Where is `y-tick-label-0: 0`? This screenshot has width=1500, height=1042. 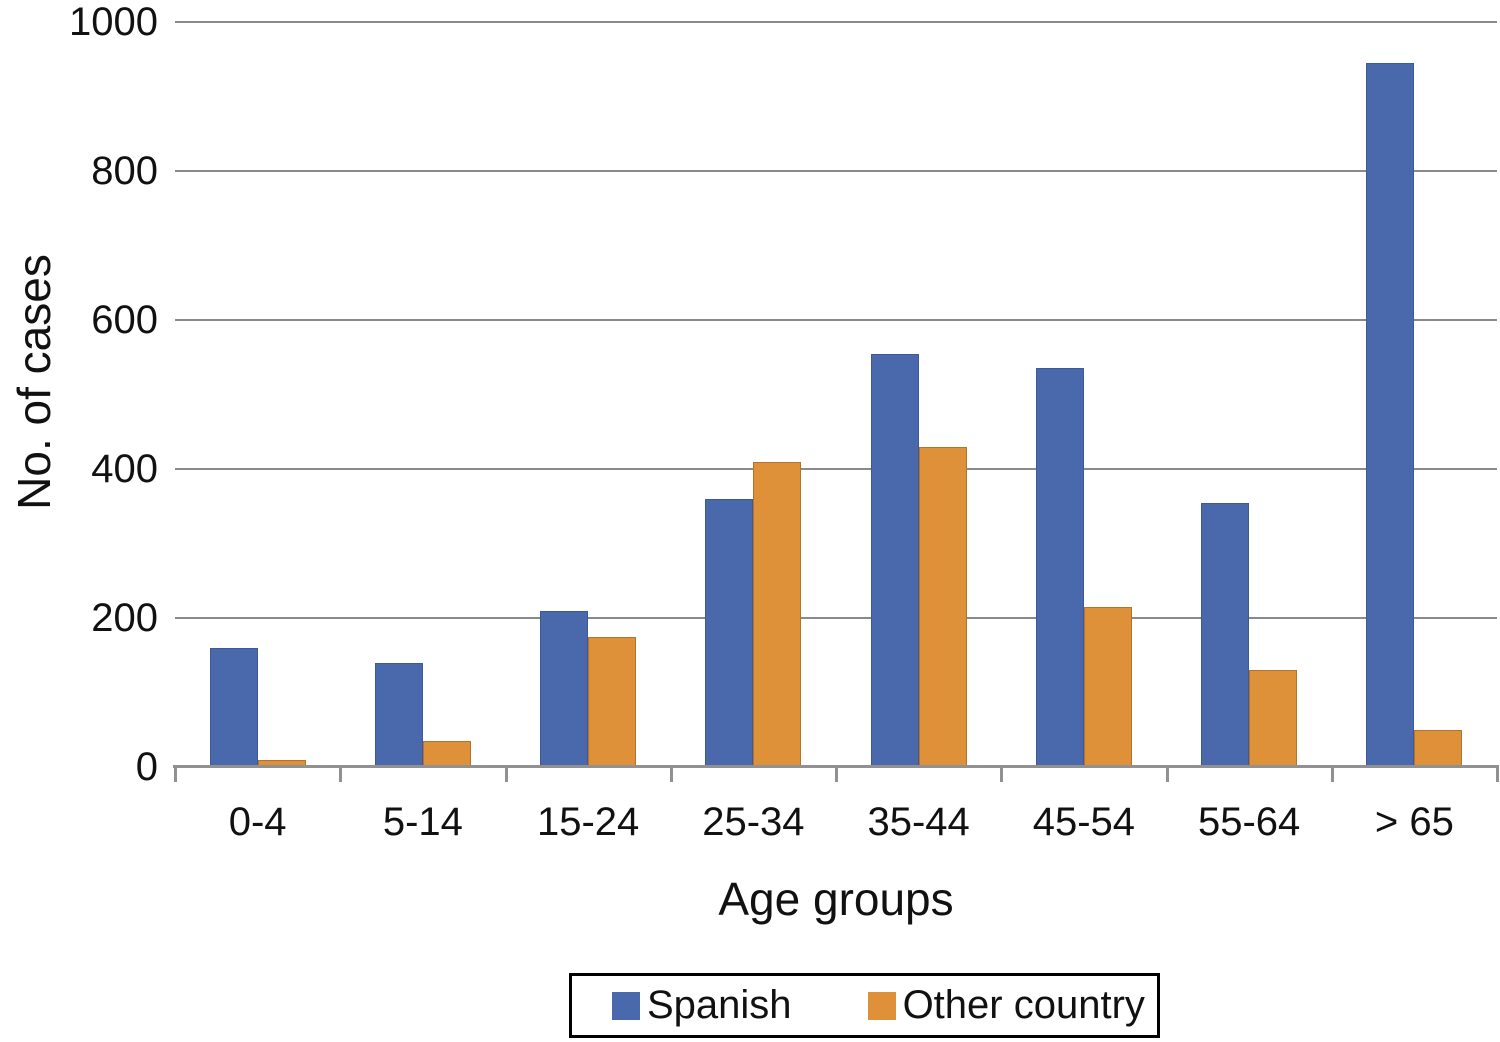 y-tick-label-0: 0 is located at coordinates (146, 767).